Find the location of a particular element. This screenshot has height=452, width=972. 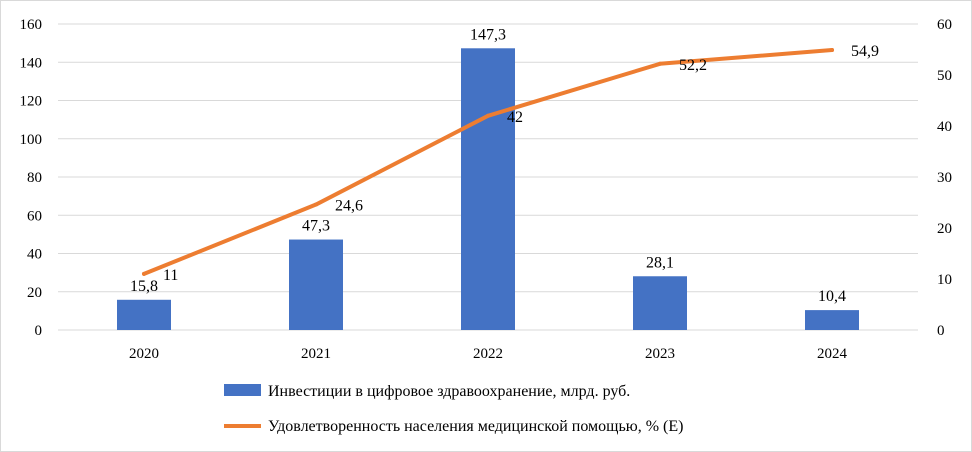

x-axis-ticks: 2020 2021 2022 2023 2024 is located at coordinates (488, 354).